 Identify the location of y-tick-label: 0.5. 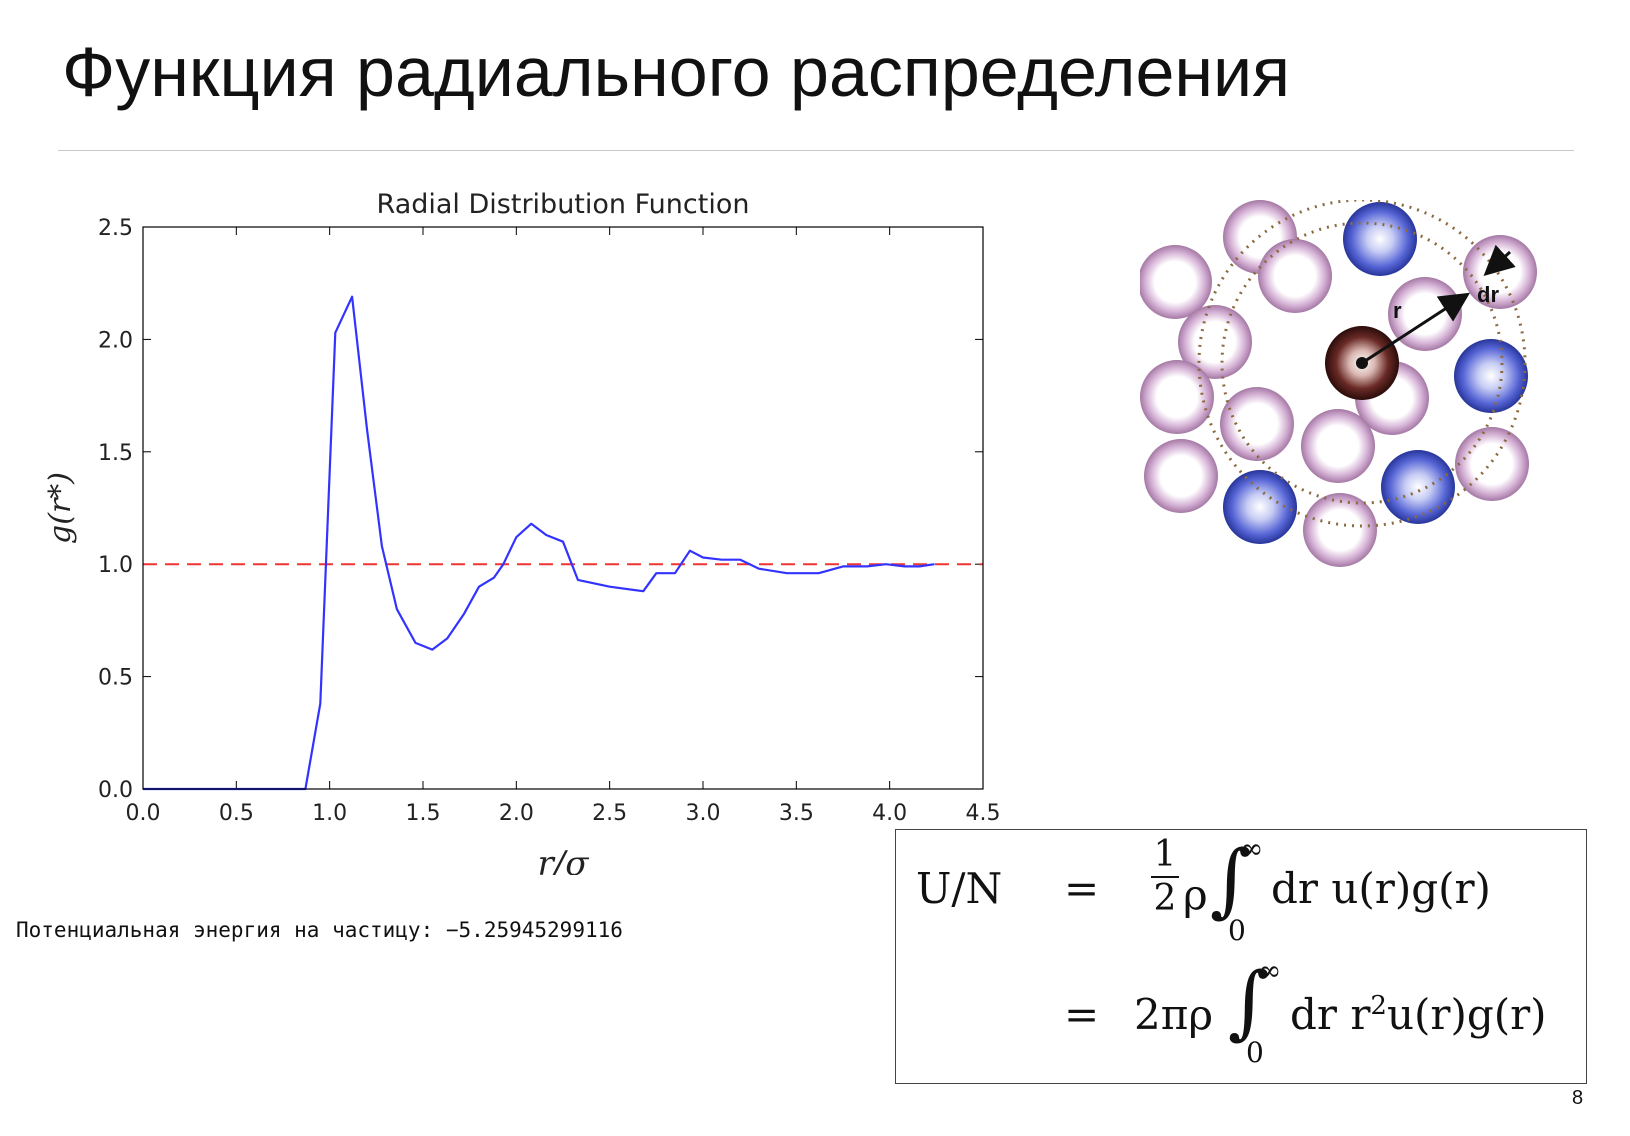
(115, 678).